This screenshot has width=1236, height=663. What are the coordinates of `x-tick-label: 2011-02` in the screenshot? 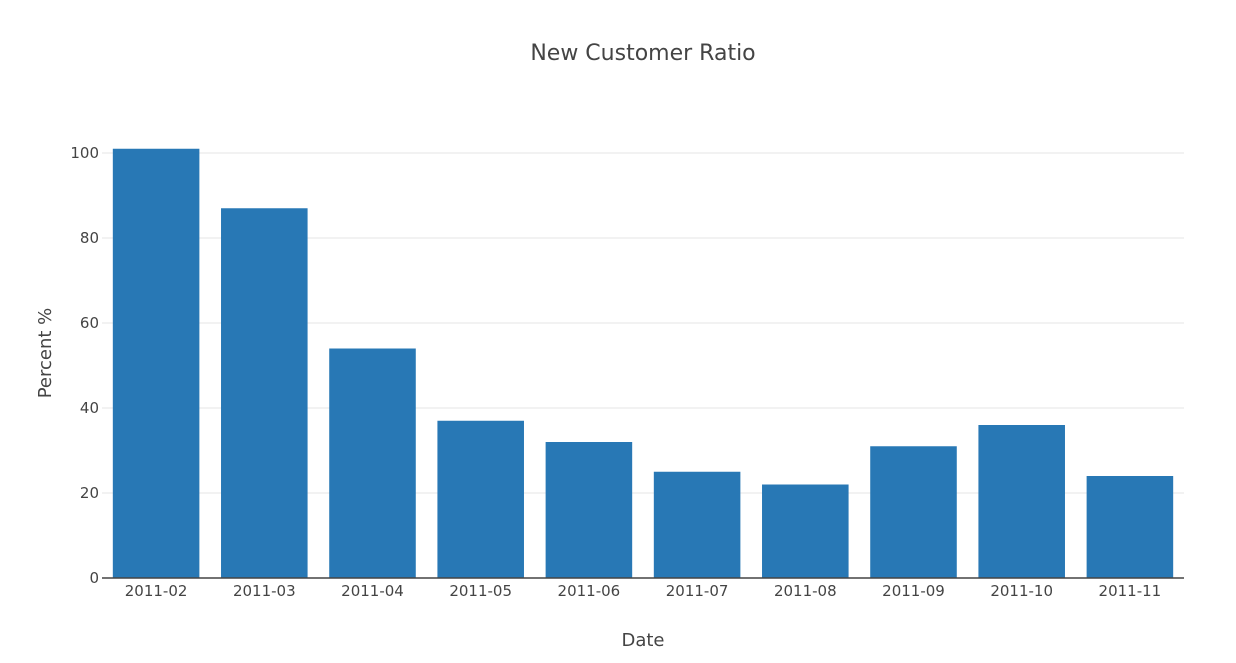 It's located at (156, 591).